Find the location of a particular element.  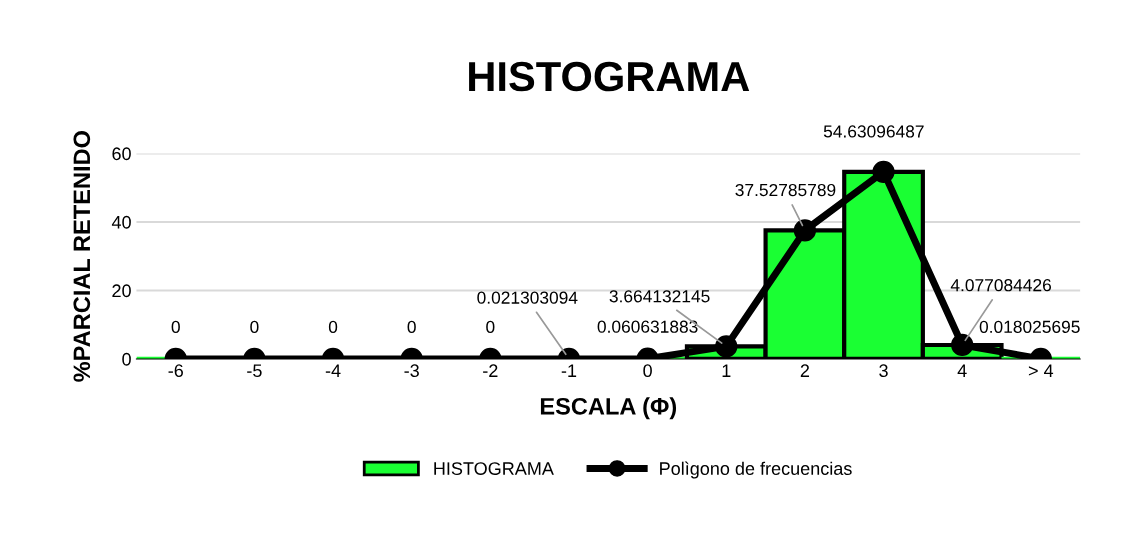

x-tick-label: 1 is located at coordinates (726, 370).